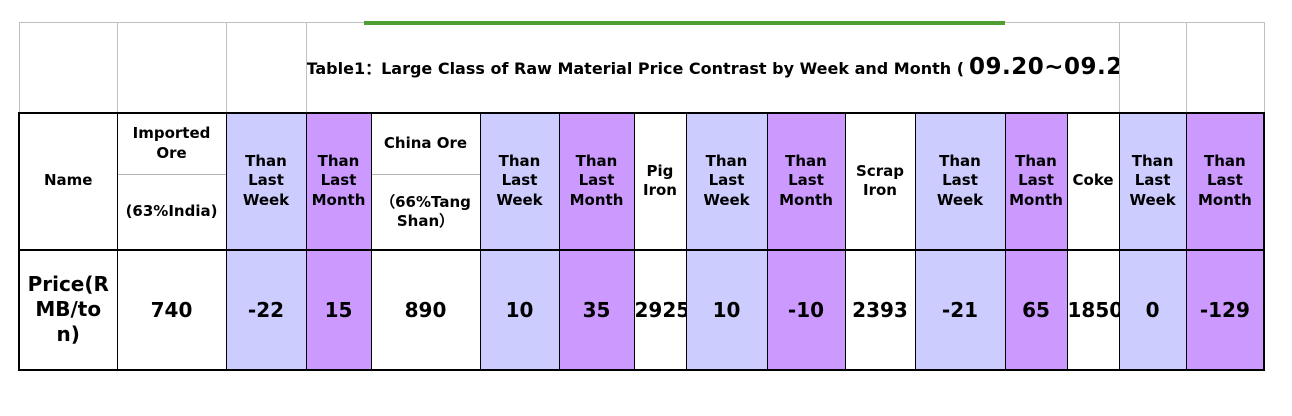 The image size is (1292, 416). Describe the element at coordinates (171, 181) in the screenshot. I see `imported-ore-header-cell: Imported Ore (63%India)` at that location.